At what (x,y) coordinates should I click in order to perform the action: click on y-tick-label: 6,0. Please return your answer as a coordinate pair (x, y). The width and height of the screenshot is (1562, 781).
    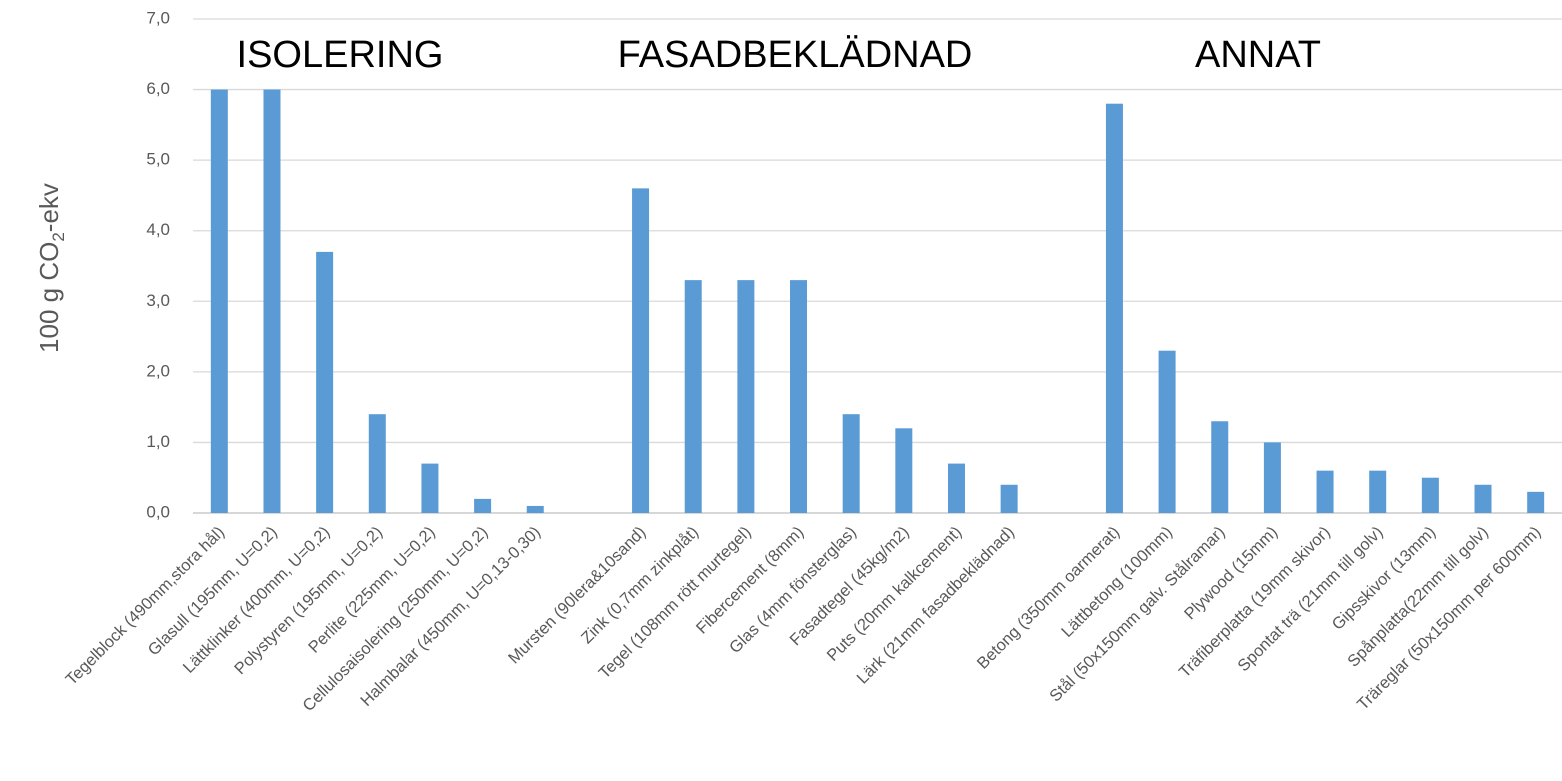
    Looking at the image, I should click on (158, 88).